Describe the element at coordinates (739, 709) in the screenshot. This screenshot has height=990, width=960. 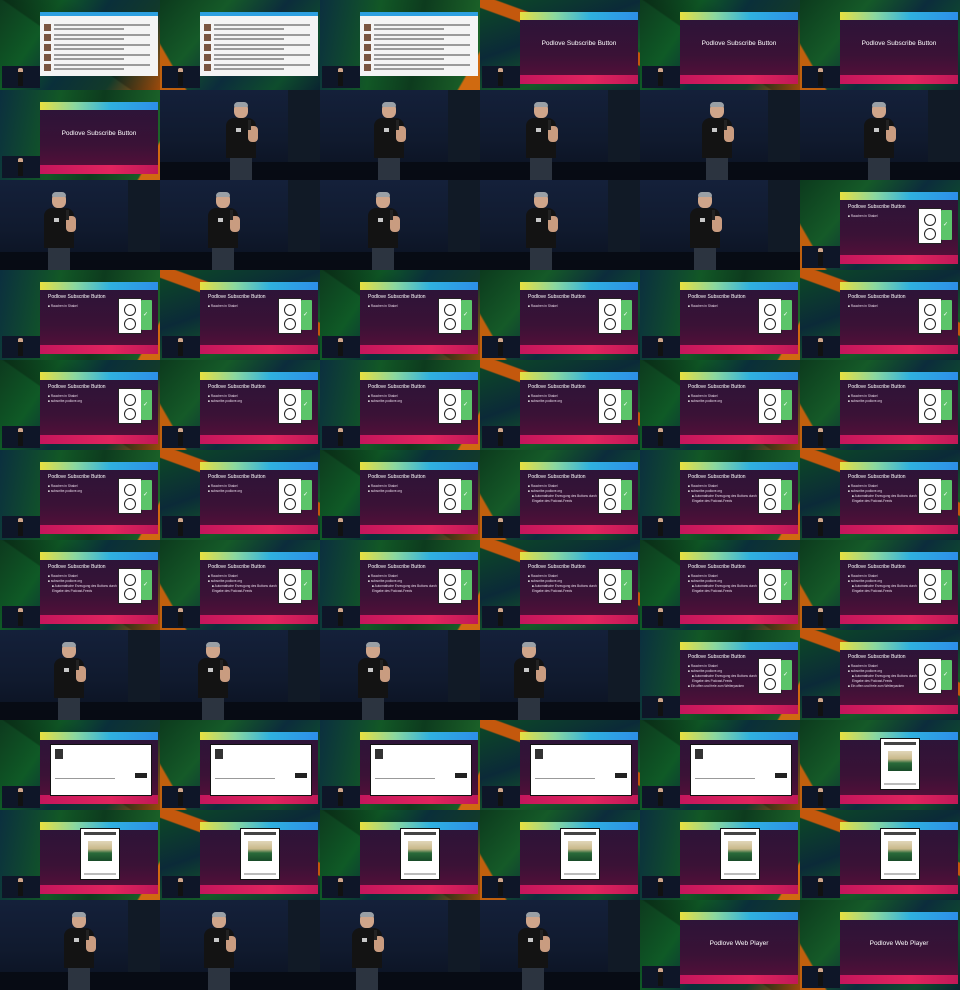
I see `slide-bottom-bar` at that location.